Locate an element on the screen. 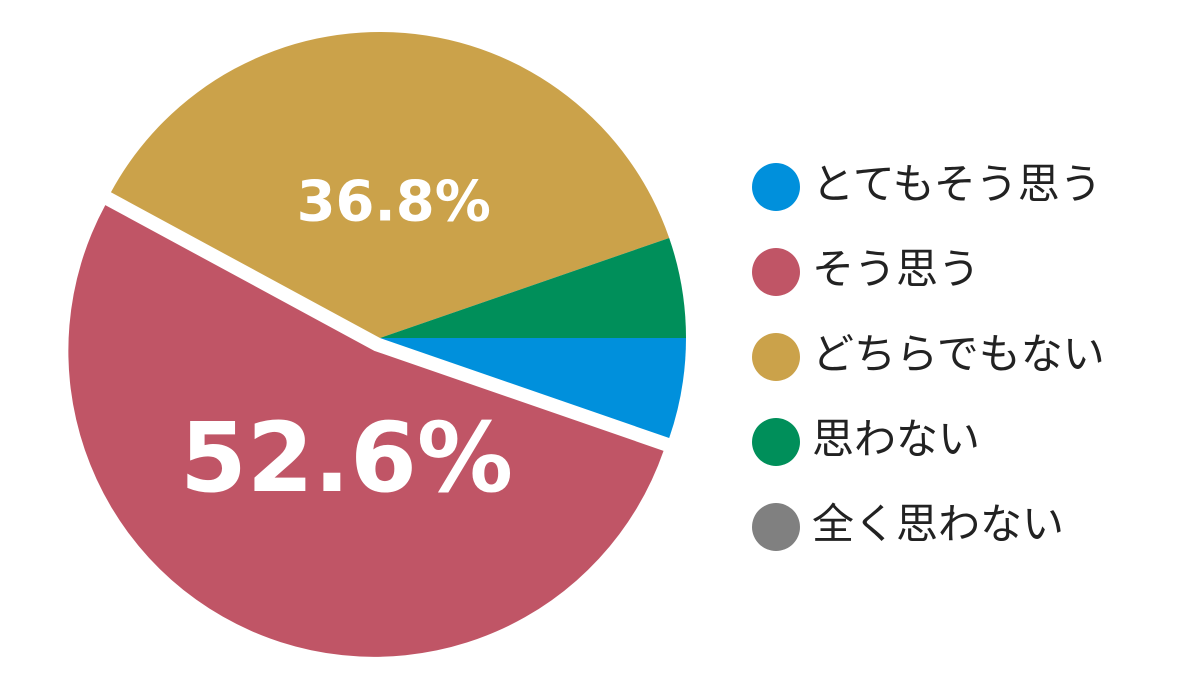 Image resolution: width=1200 pixels, height=697 pixels. legend-label: とてもそう思う is located at coordinates (957, 184).